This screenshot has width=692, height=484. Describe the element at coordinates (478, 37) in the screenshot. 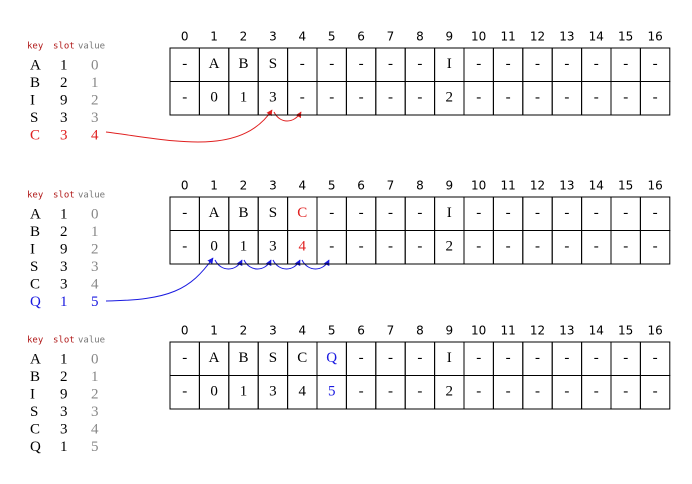

I see `column-index: 10` at that location.